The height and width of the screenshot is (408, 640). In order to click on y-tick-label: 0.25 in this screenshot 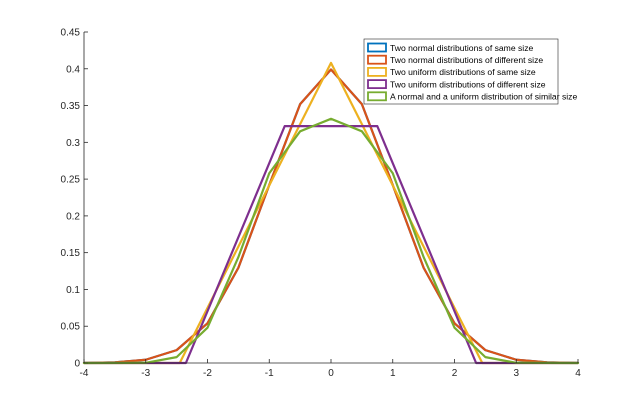, I will do `click(71, 180)`.